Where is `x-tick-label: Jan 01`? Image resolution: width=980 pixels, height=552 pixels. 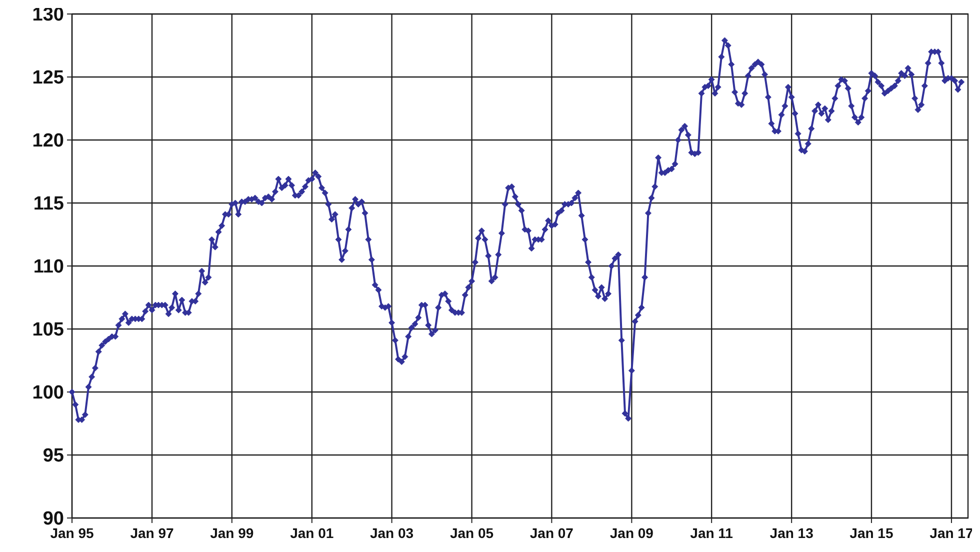 x-tick-label: Jan 01 is located at coordinates (312, 533).